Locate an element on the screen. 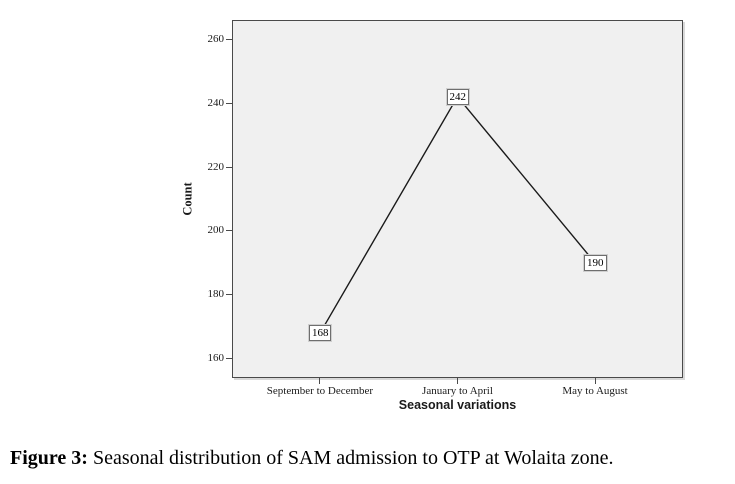  x-tick-label: September to December is located at coordinates (320, 391).